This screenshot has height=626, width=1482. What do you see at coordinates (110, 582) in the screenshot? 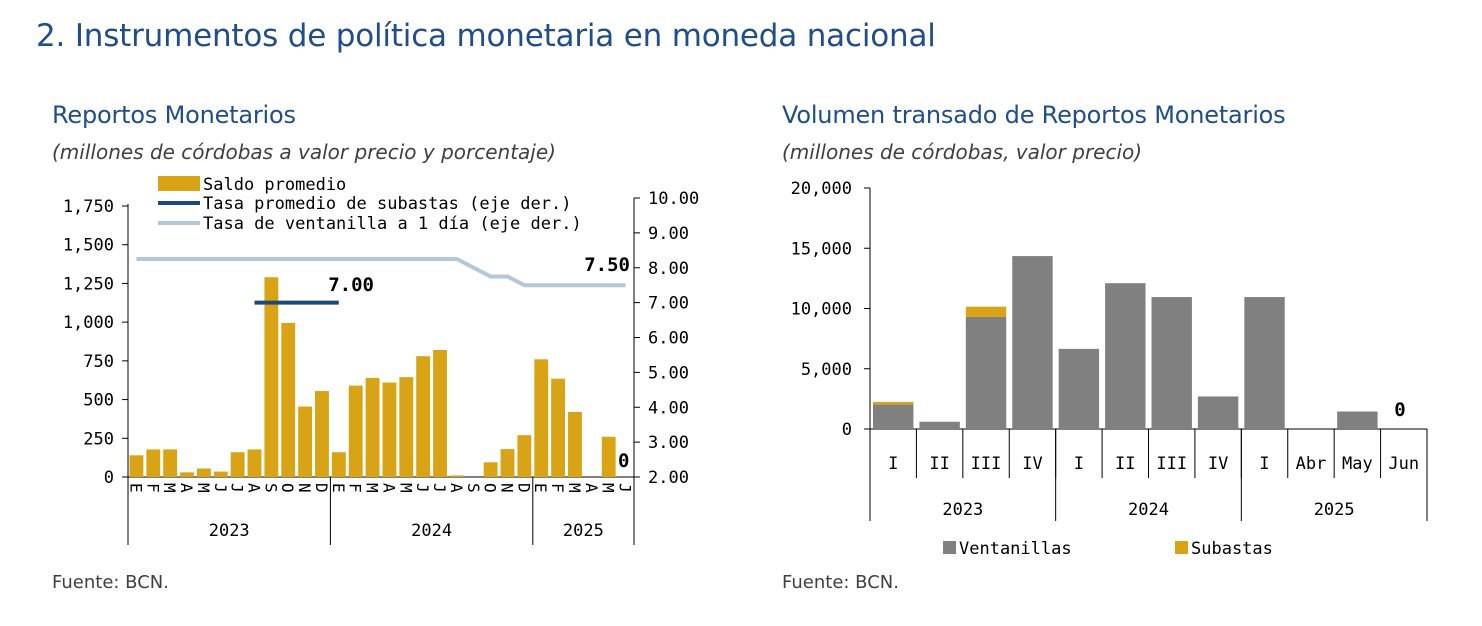
I see `left-source-note: Fuente: BCN.` at bounding box center [110, 582].